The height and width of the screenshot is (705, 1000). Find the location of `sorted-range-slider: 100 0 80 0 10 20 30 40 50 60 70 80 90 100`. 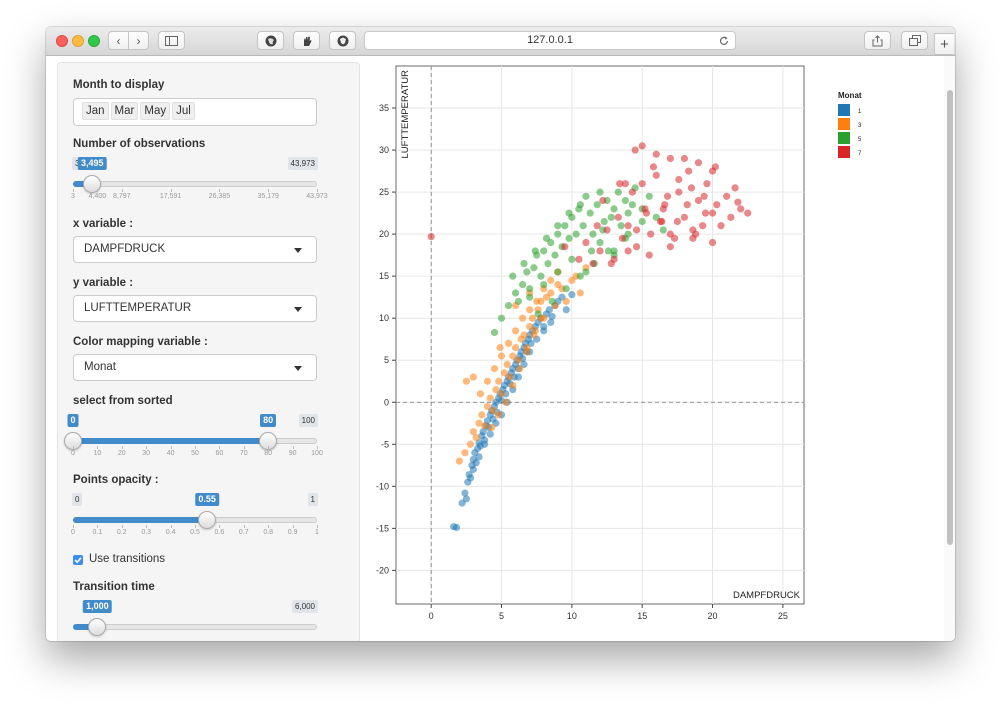

sorted-range-slider: 100 0 80 0 10 20 30 40 50 60 70 80 90 100 is located at coordinates (193, 437).